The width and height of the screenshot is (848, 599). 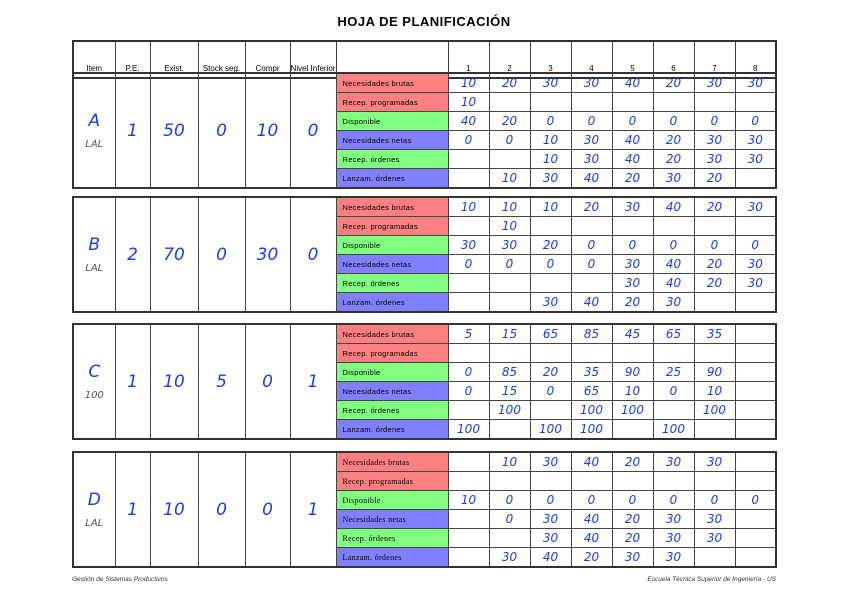 What do you see at coordinates (425, 159) in the screenshot?
I see `table-row: Recep. órdenes 10 30 40 20 30 30` at bounding box center [425, 159].